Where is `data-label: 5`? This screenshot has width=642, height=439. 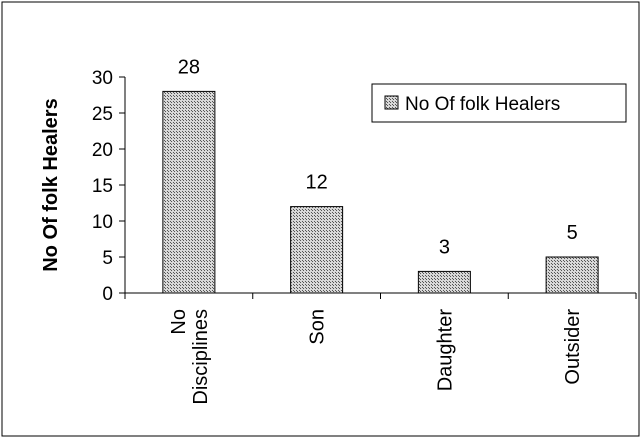
data-label: 5 is located at coordinates (572, 233).